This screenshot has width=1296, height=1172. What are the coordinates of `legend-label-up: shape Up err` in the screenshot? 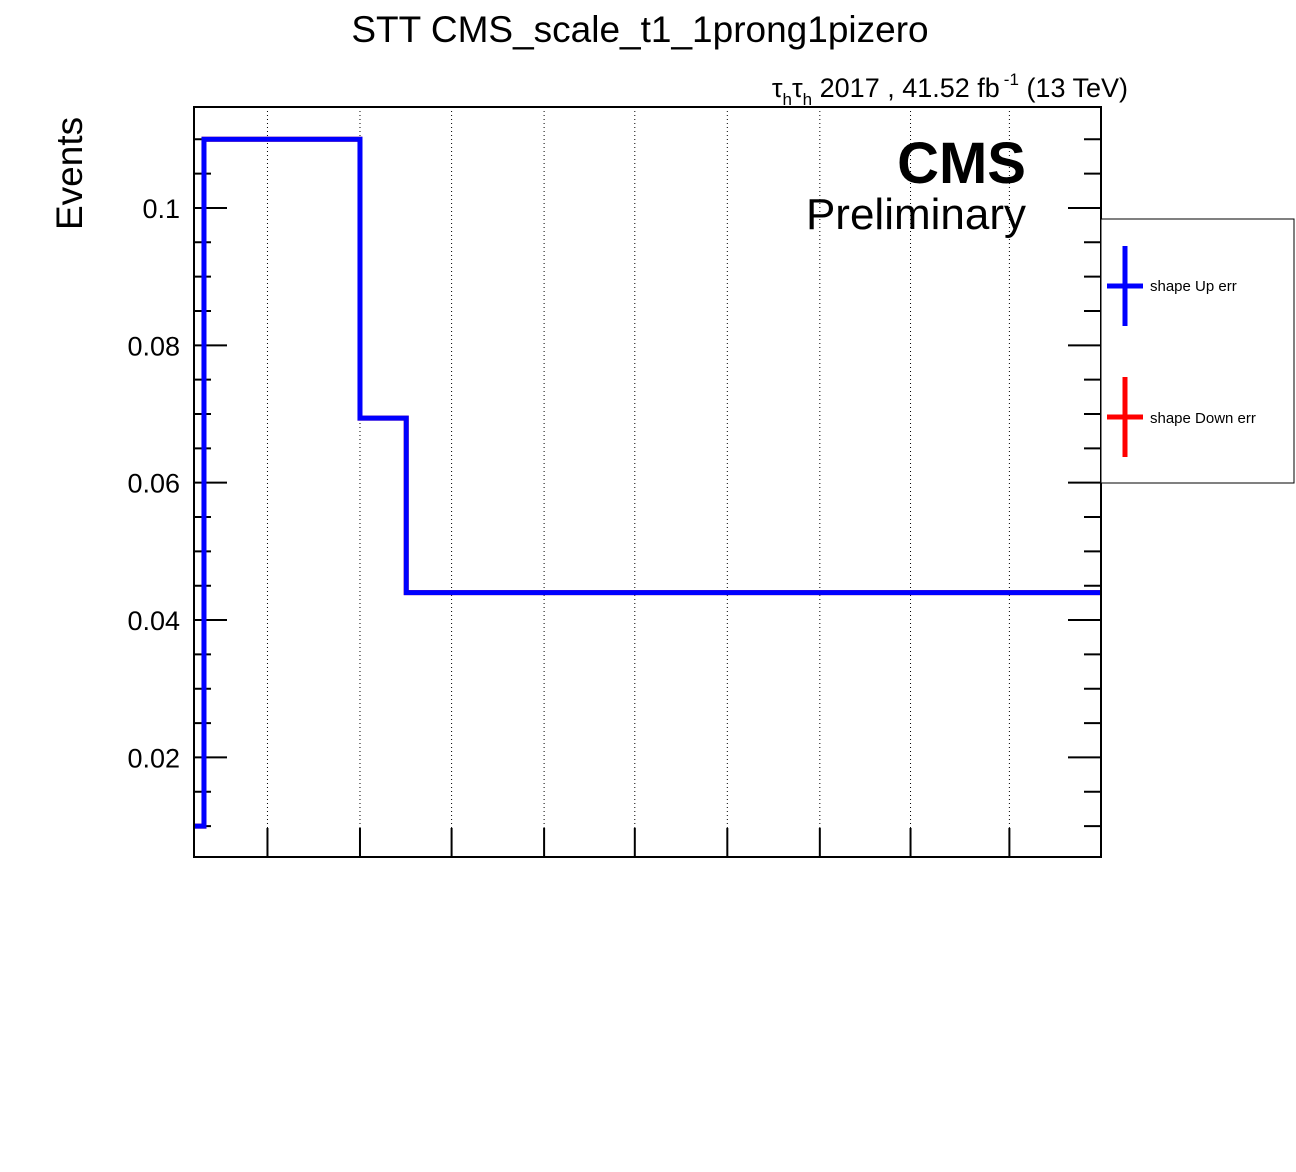 It's located at (1193, 286).